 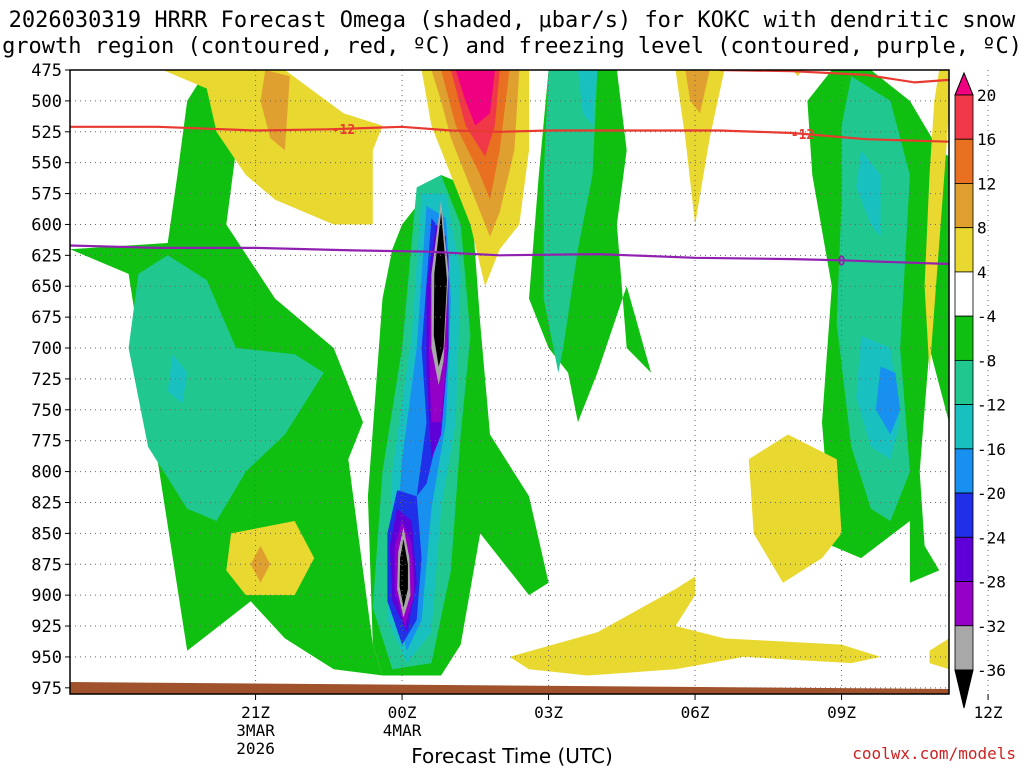 I want to click on colorbar-label-3: 8, so click(x=982, y=228).